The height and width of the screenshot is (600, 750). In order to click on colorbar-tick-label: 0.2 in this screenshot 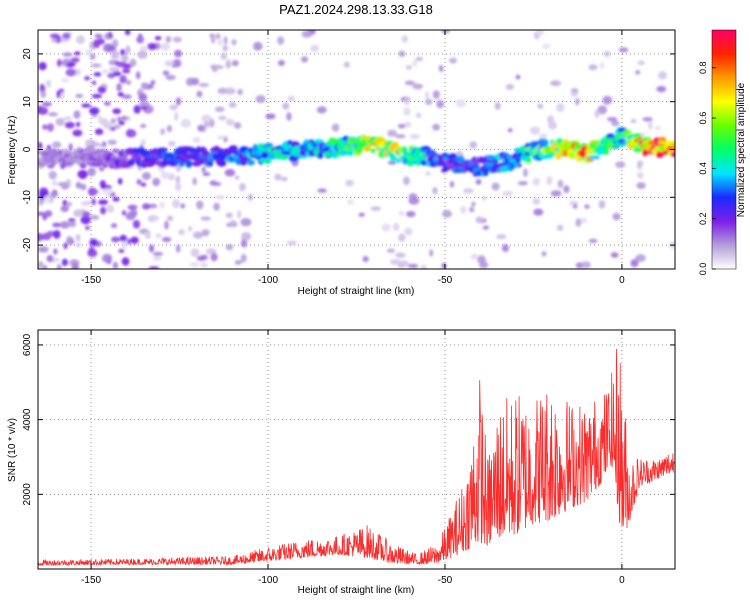, I will do `click(703, 218)`.